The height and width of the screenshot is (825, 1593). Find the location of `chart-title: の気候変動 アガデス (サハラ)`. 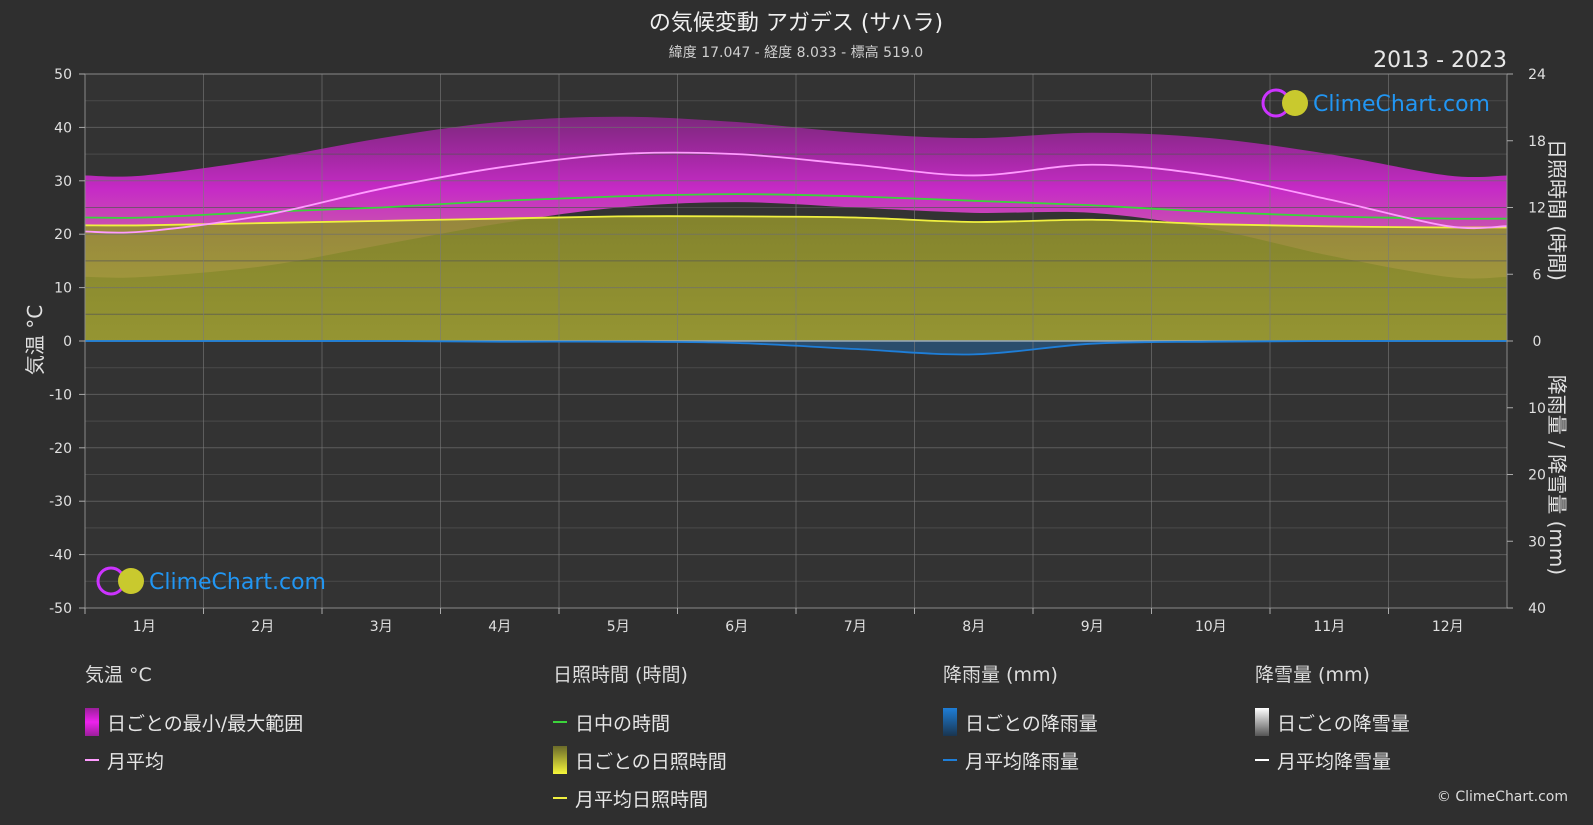

chart-title: の気候変動 アガデス (サハラ) is located at coordinates (796, 23).